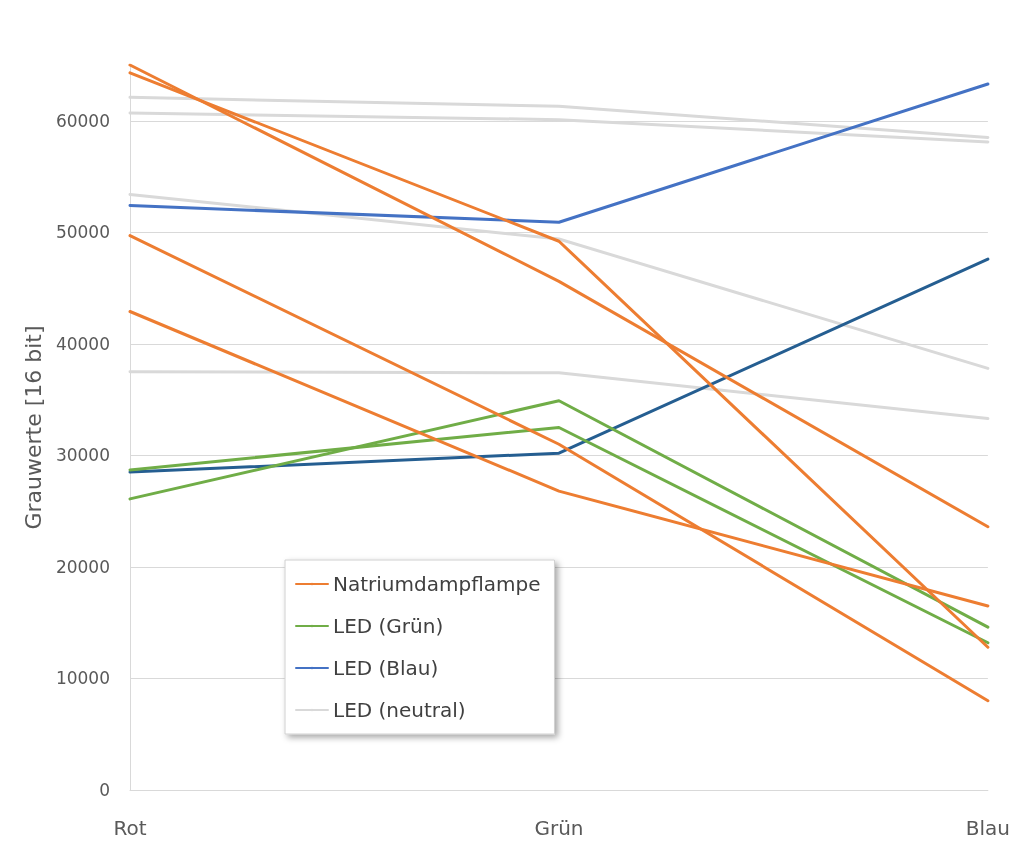 This screenshot has width=1013, height=844. Describe the element at coordinates (386, 668) in the screenshot. I see `legend-label: LED (Blau)` at that location.